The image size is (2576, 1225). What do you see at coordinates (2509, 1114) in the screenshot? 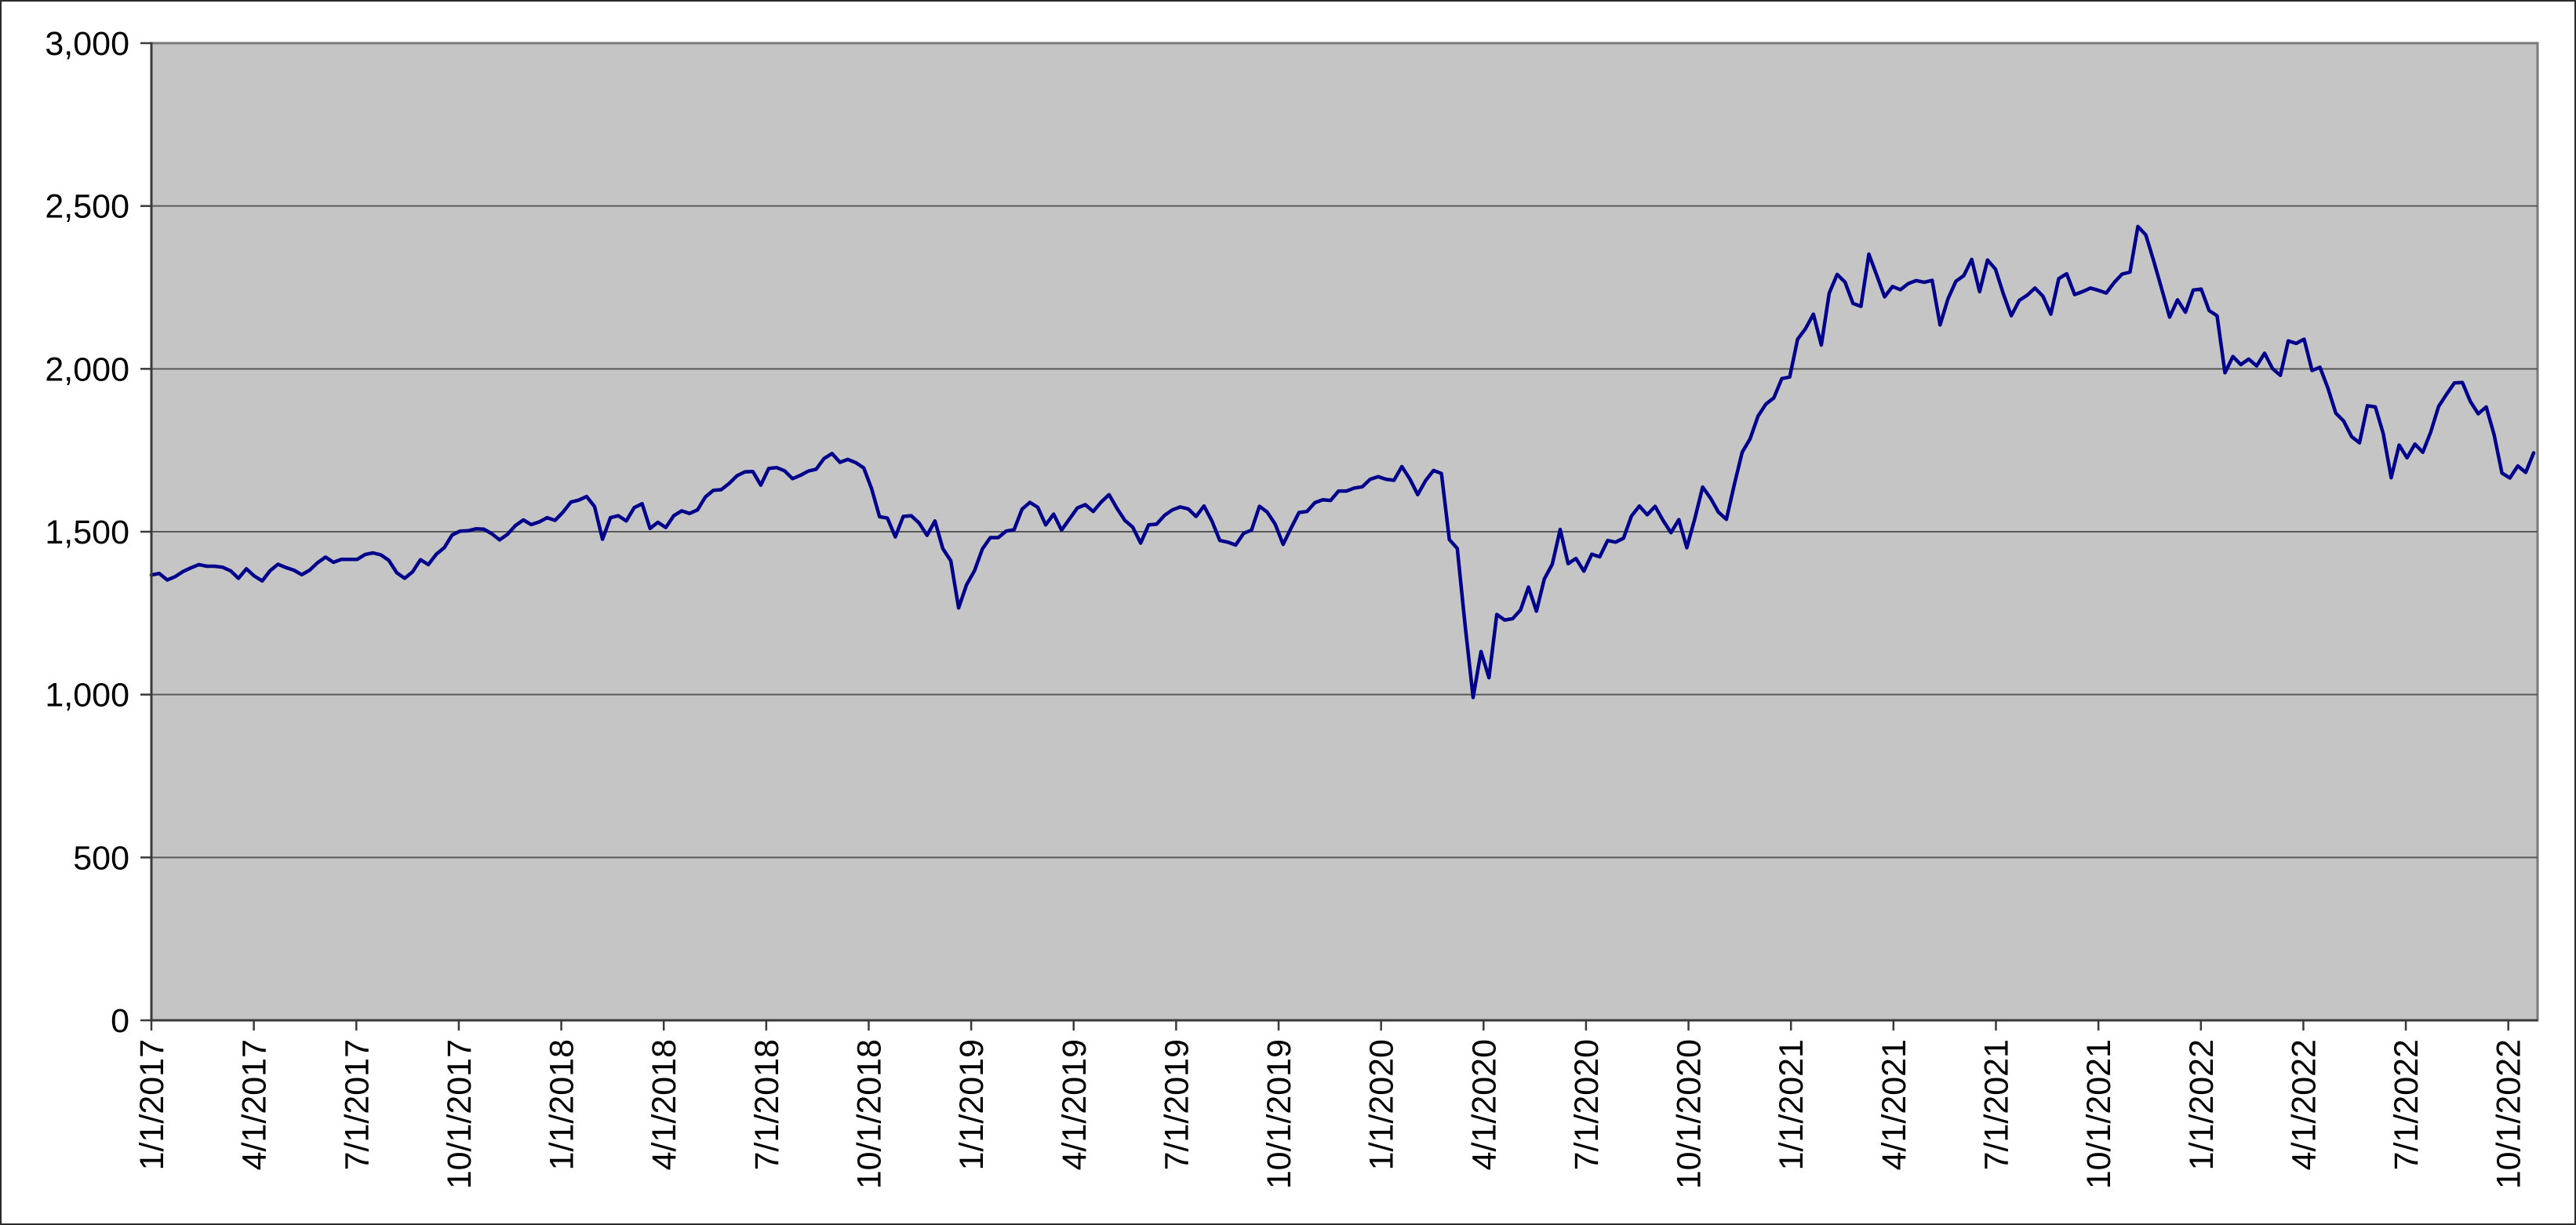
I see `x-axis-tick-label: 10/1/2022` at bounding box center [2509, 1114].